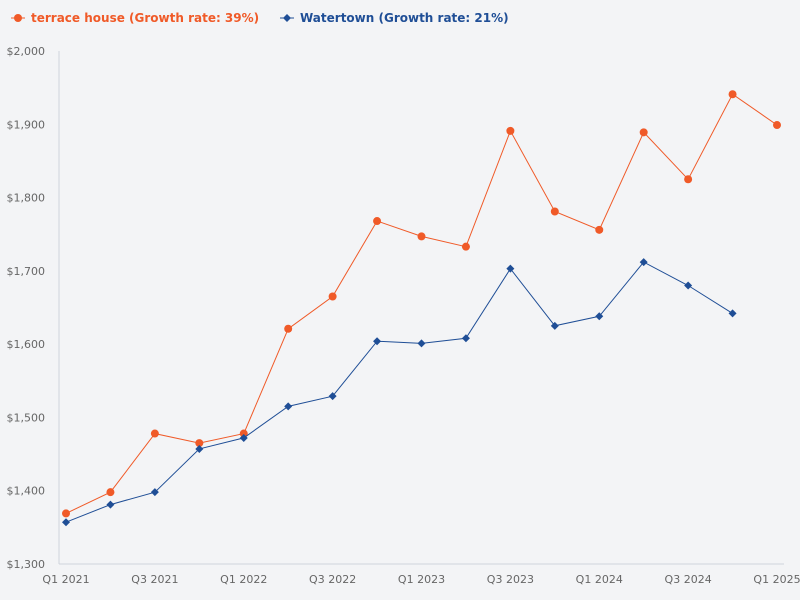 This screenshot has height=600, width=800. Describe the element at coordinates (26, 124) in the screenshot. I see `y-tick-label: $1,900` at that location.